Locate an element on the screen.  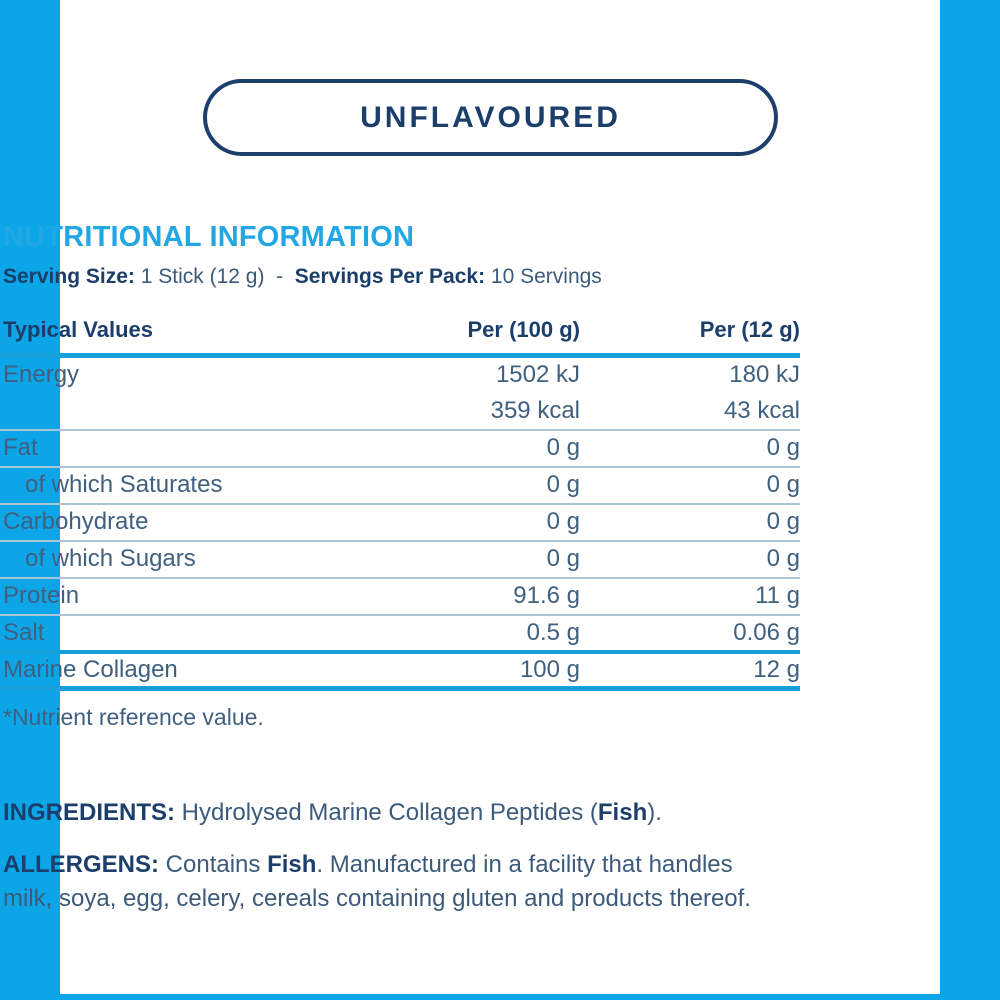
per100-value: 91.6 g is located at coordinates (470, 596).